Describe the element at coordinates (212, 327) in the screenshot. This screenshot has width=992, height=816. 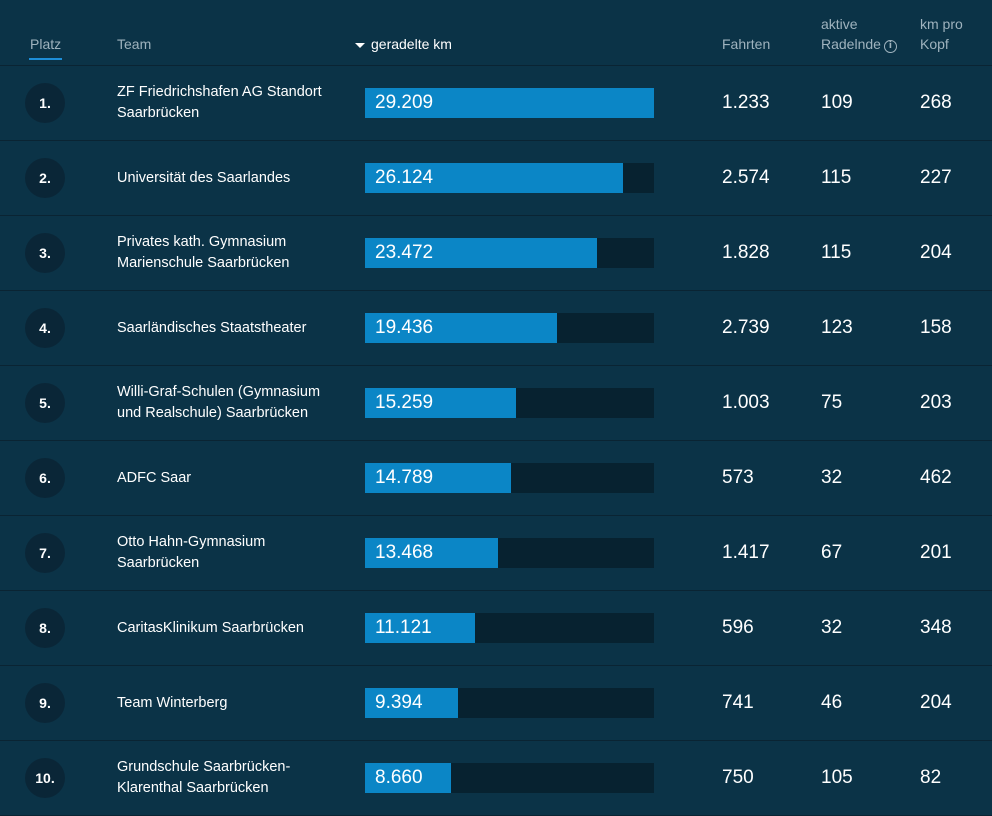
I see `team-name-line1: Saarländisches Staatstheater` at that location.